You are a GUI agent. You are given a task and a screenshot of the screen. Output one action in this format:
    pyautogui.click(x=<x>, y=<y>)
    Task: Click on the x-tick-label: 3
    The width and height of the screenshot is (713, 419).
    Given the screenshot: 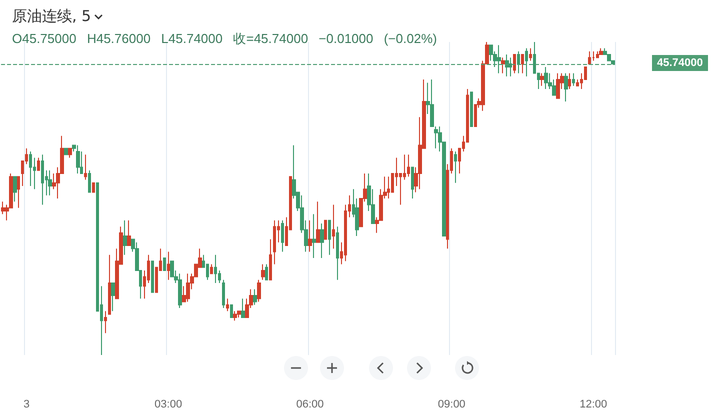 What is the action you would take?
    pyautogui.click(x=27, y=404)
    